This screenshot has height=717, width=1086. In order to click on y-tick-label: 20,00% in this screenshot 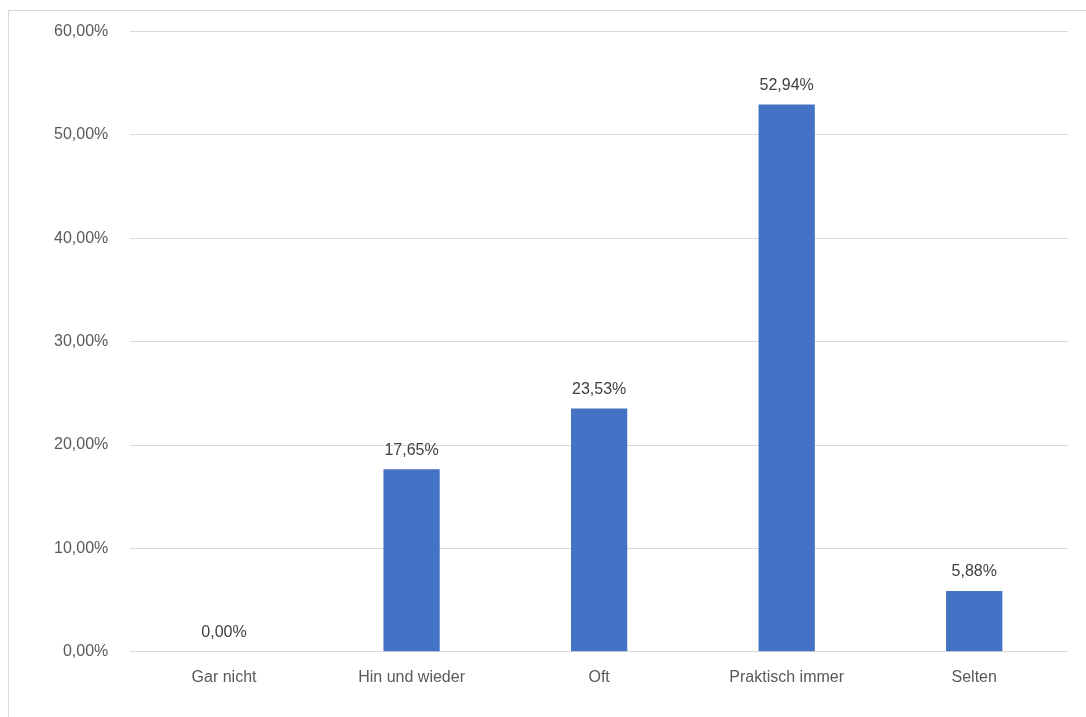, I will do `click(81, 444)`.